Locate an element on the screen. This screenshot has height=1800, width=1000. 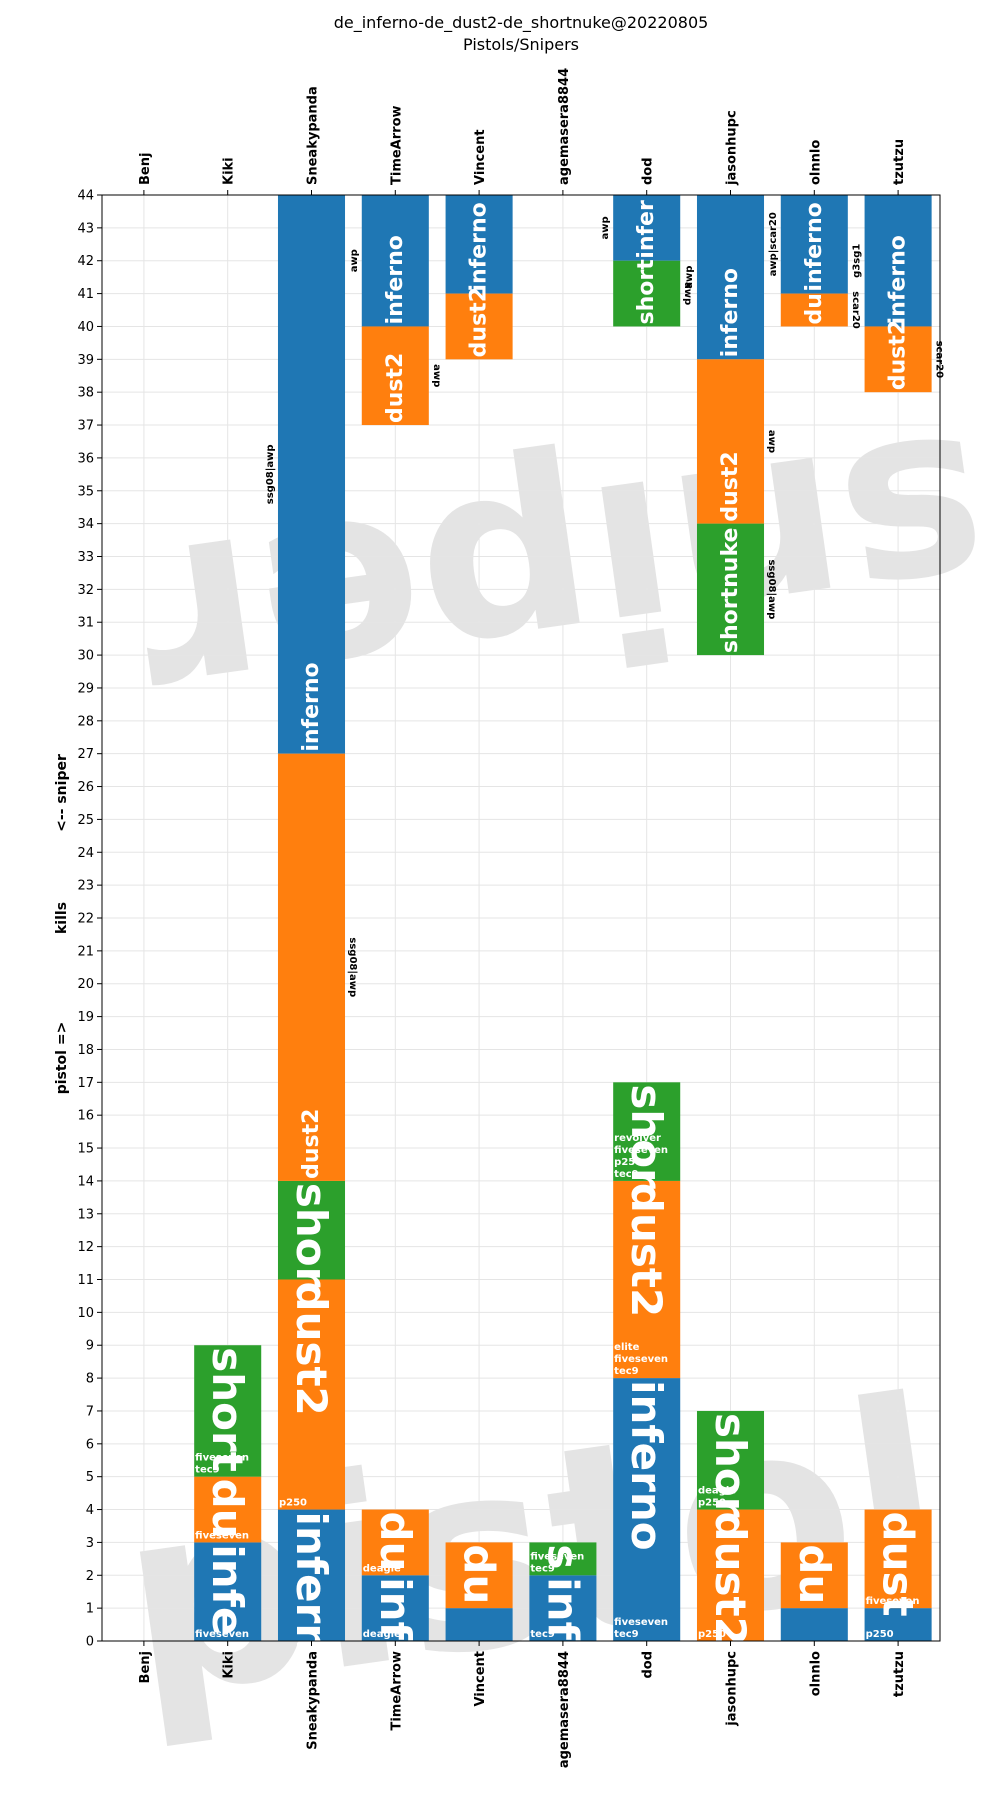
player-label-top: olnnlo is located at coordinates (815, 162).